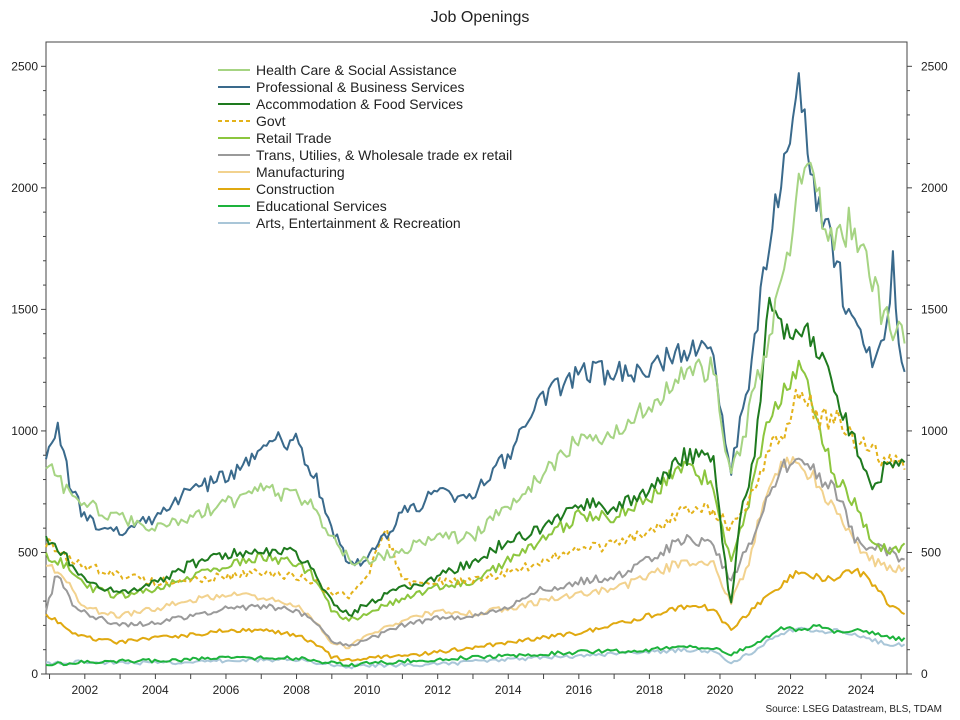 Image resolution: width=960 pixels, height=720 pixels. Describe the element at coordinates (367, 690) in the screenshot. I see `x-tick-label: 2010` at that location.